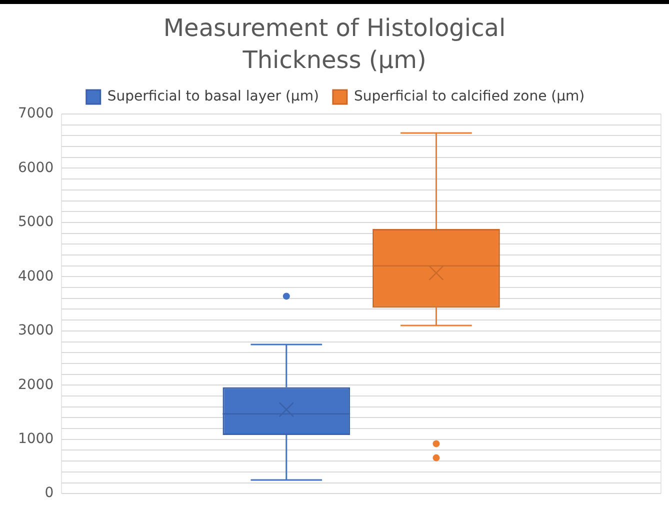 The image size is (669, 516). I want to click on legend-label: Superficial to calcified zone (µm), so click(469, 96).